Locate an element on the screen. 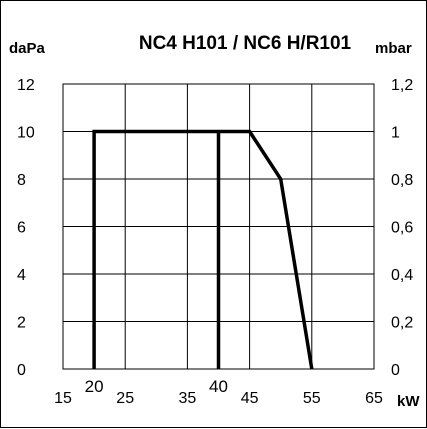 The width and height of the screenshot is (427, 429). y-tick-label-right: 0,8 is located at coordinates (402, 180).